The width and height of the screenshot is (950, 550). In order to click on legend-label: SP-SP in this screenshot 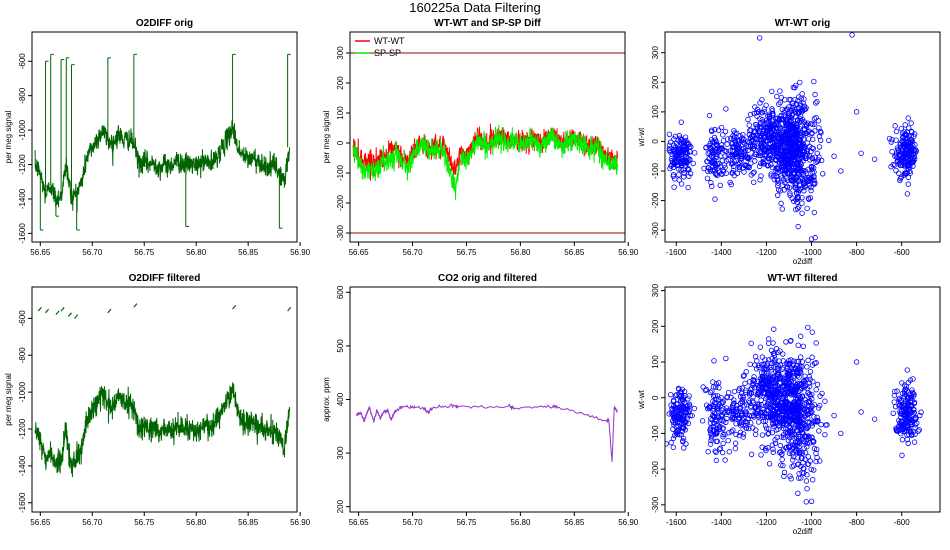, I will do `click(387, 53)`.